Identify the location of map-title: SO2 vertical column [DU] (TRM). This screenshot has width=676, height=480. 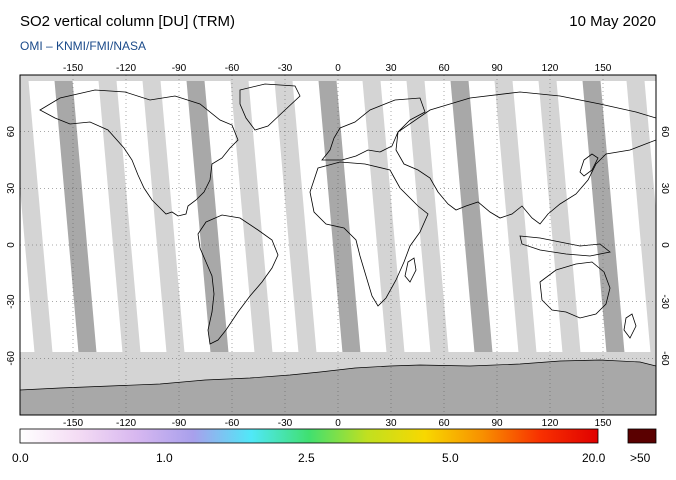
(128, 21).